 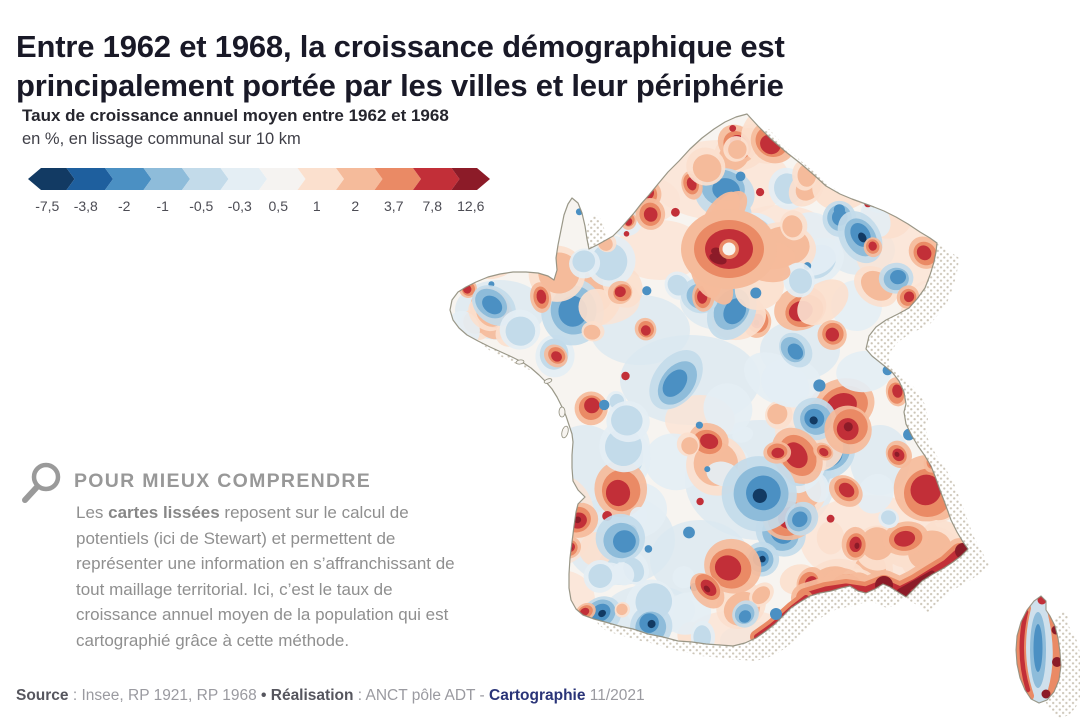 What do you see at coordinates (85, 206) in the screenshot?
I see `scale-tick-label: -3,8` at bounding box center [85, 206].